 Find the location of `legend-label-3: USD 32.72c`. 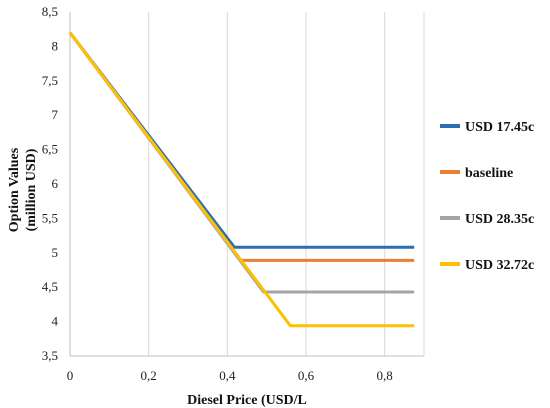

legend-label-3: USD 32.72c is located at coordinates (499, 265).